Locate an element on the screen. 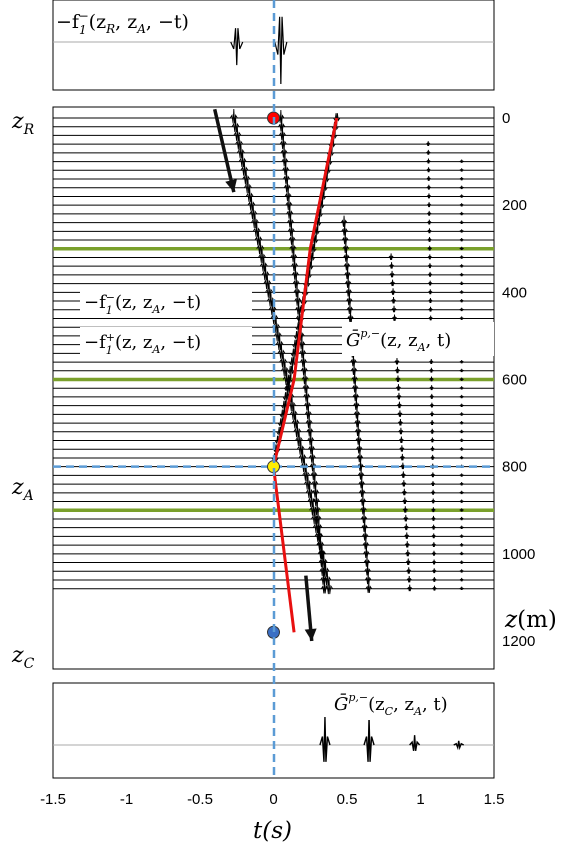 This screenshot has height=851, width=583. top-panel-frame is located at coordinates (273, 45).